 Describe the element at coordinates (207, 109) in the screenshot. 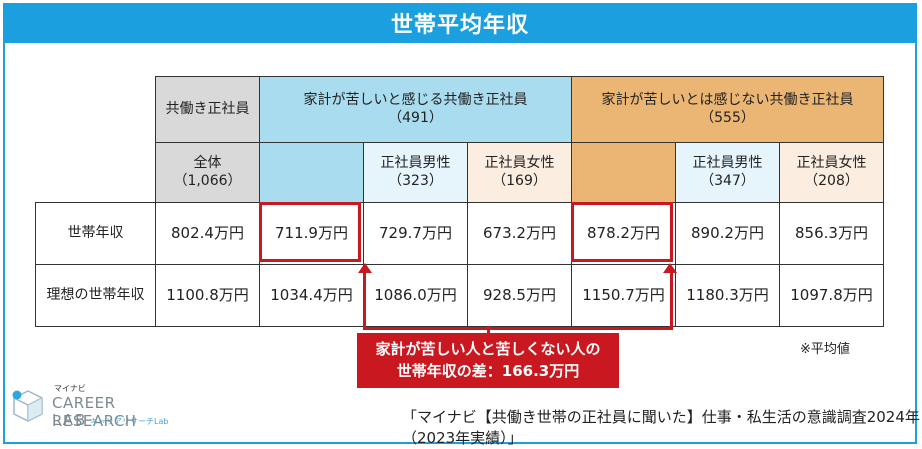

I see `header-all: 共働き正社員` at that location.